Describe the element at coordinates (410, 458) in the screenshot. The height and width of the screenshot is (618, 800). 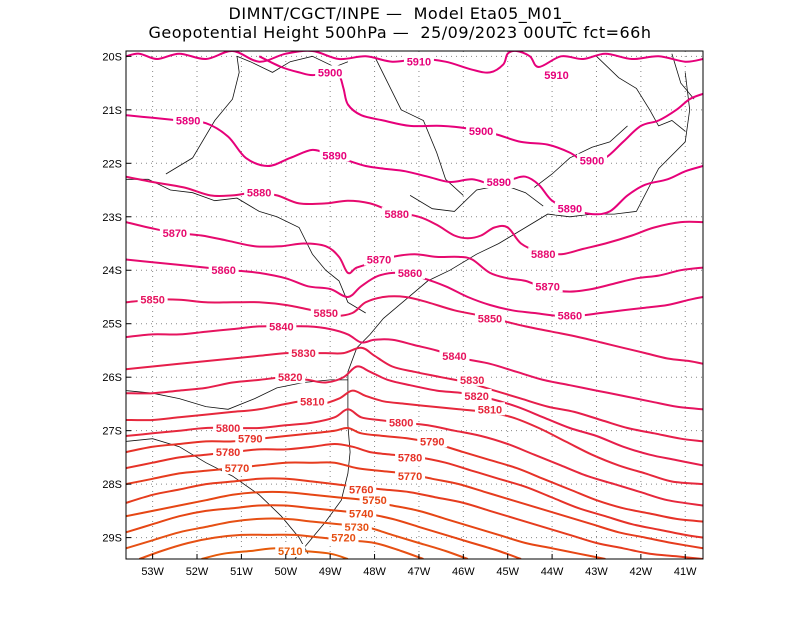
I see `contour-label: 5780` at that location.